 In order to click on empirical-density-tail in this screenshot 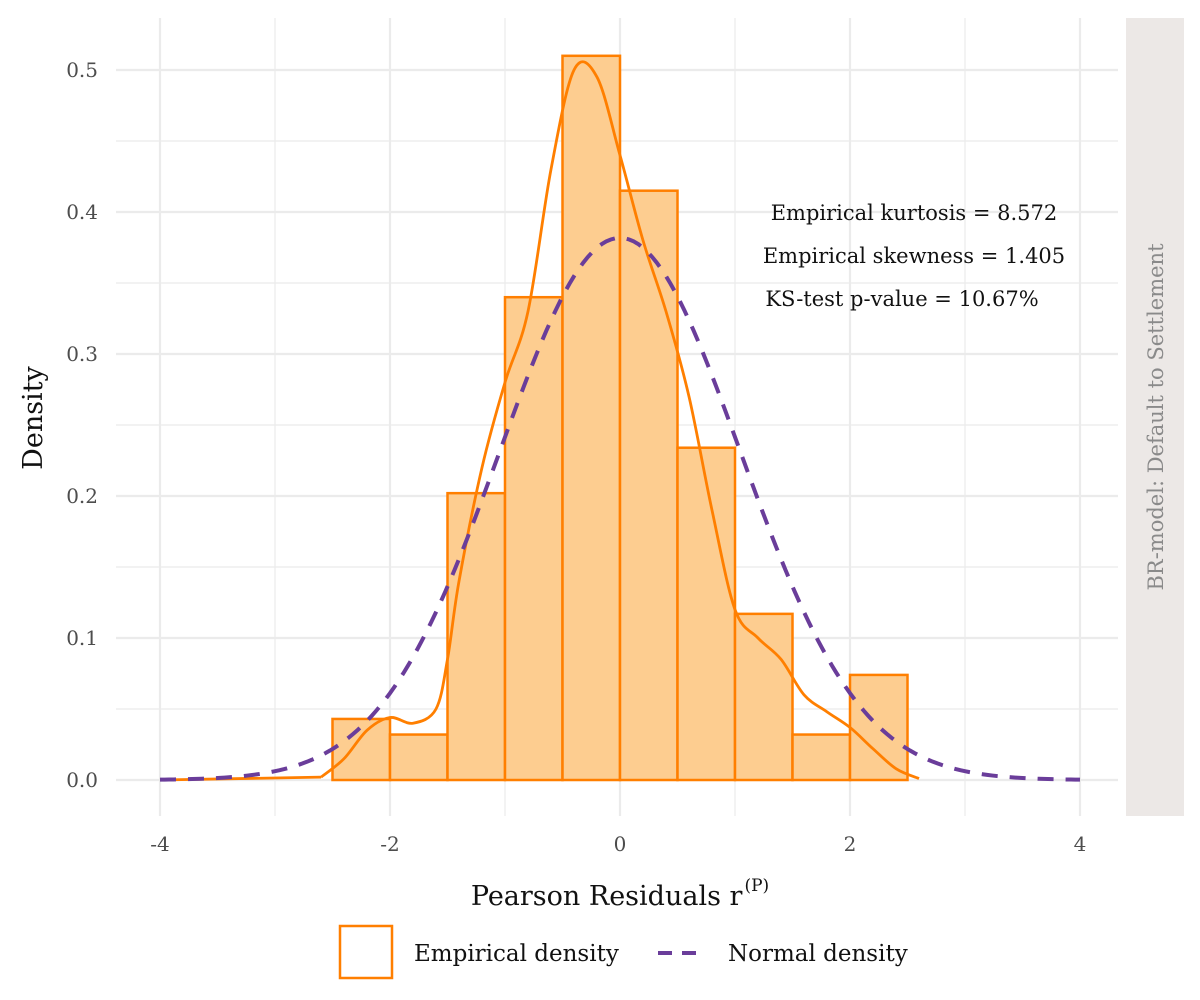, I will do `click(240, 778)`.